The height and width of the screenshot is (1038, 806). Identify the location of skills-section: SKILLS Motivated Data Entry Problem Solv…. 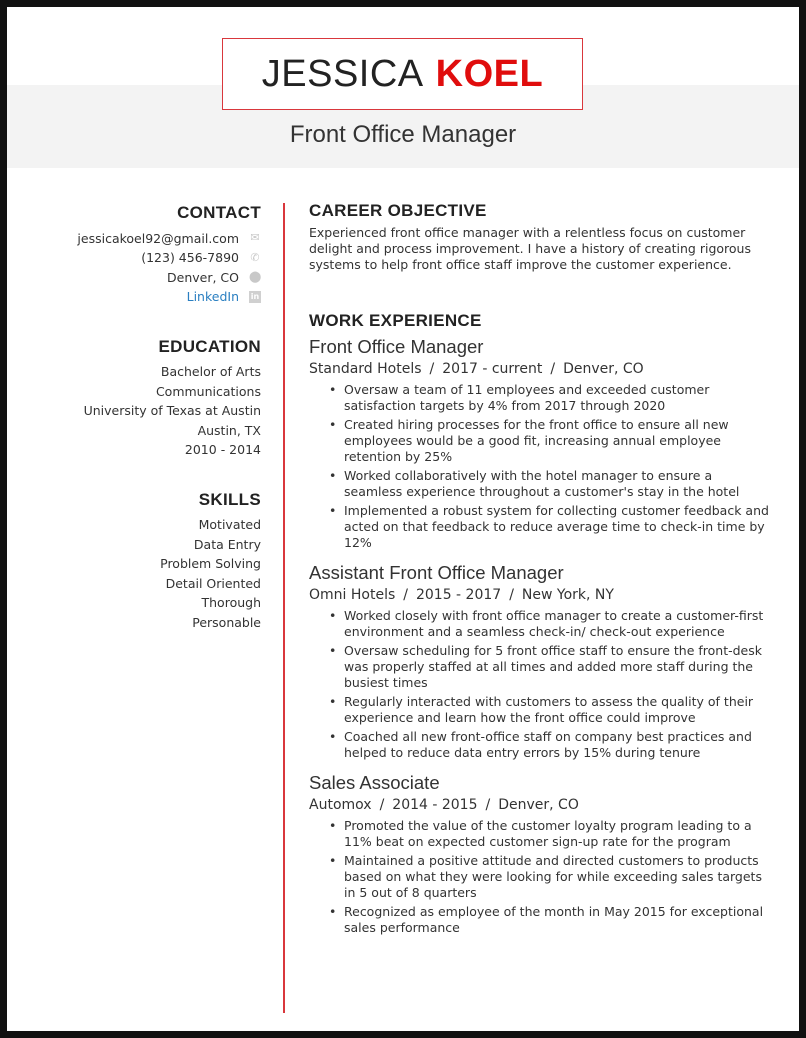
(150, 561).